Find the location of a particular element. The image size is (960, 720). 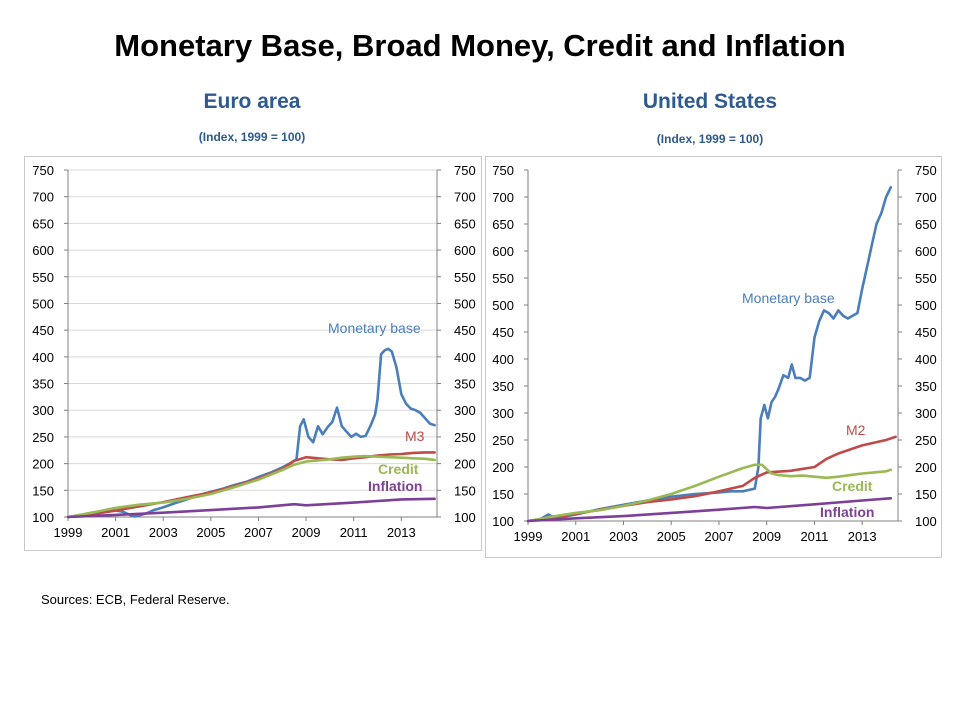

us-ytick-label: 450 is located at coordinates (503, 332).